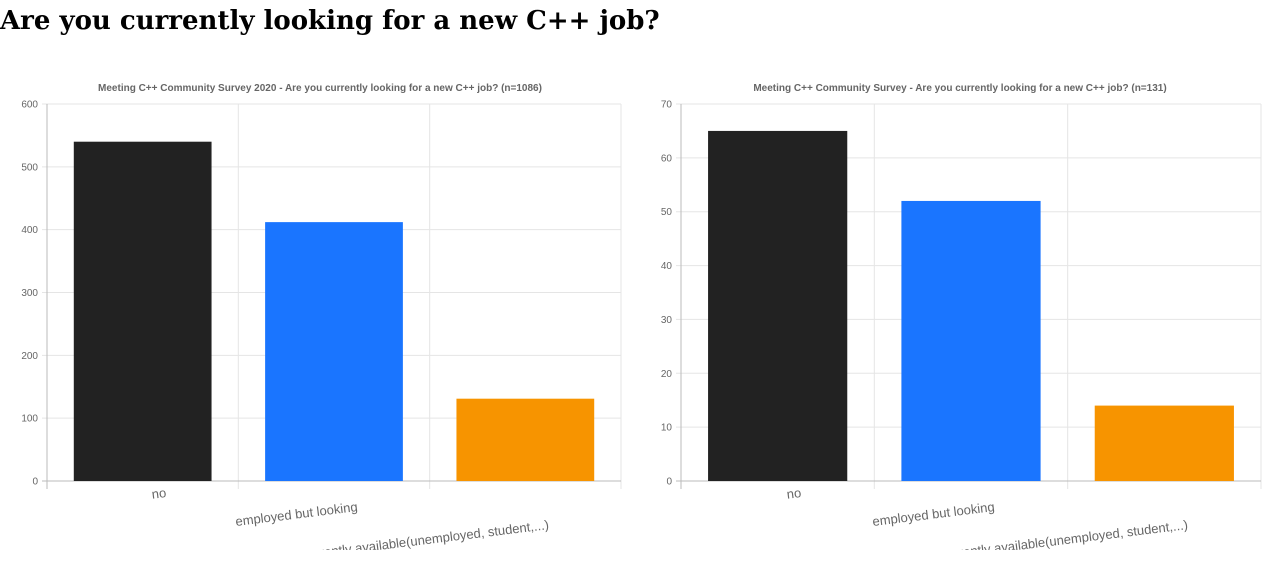 The width and height of the screenshot is (1280, 561). Describe the element at coordinates (667, 212) in the screenshot. I see `y-tick-label: 50` at that location.